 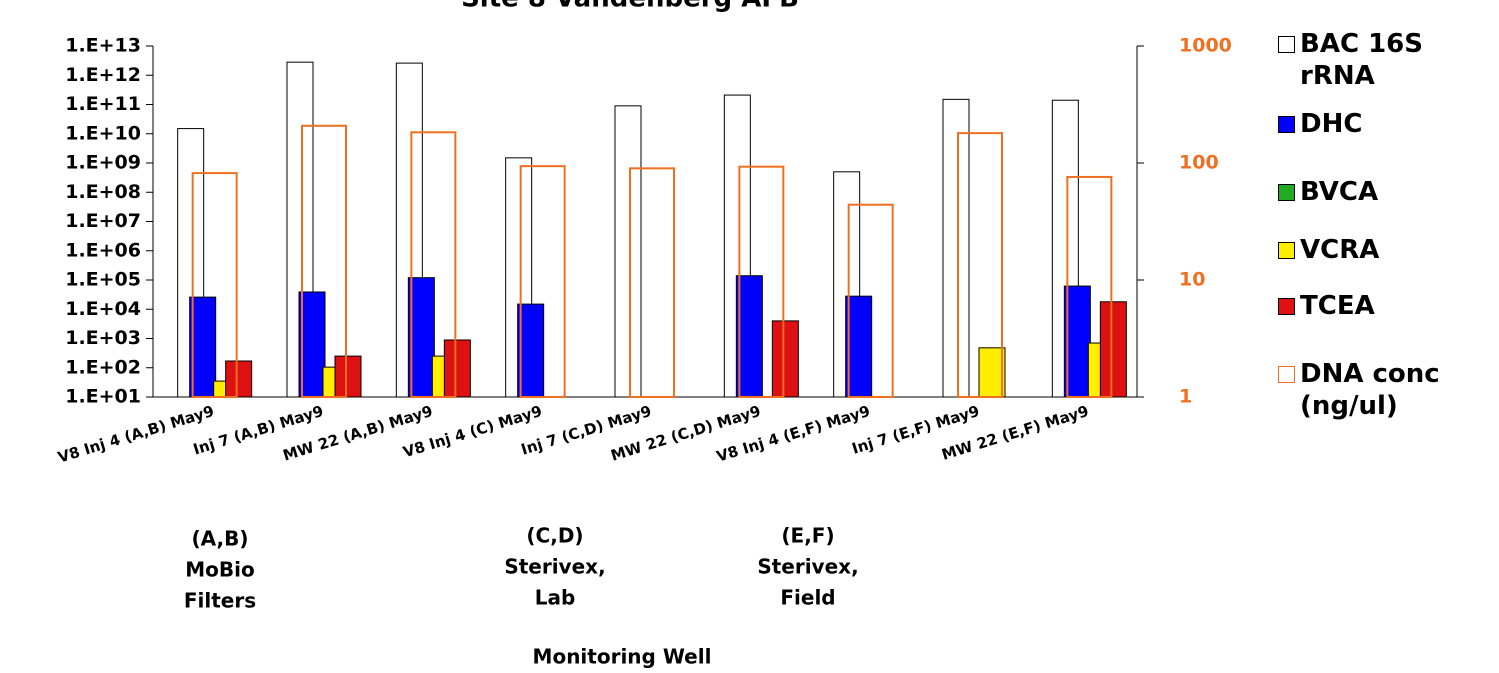 What do you see at coordinates (103, 221) in the screenshot?
I see `y-tick-label: 1.E+07` at bounding box center [103, 221].